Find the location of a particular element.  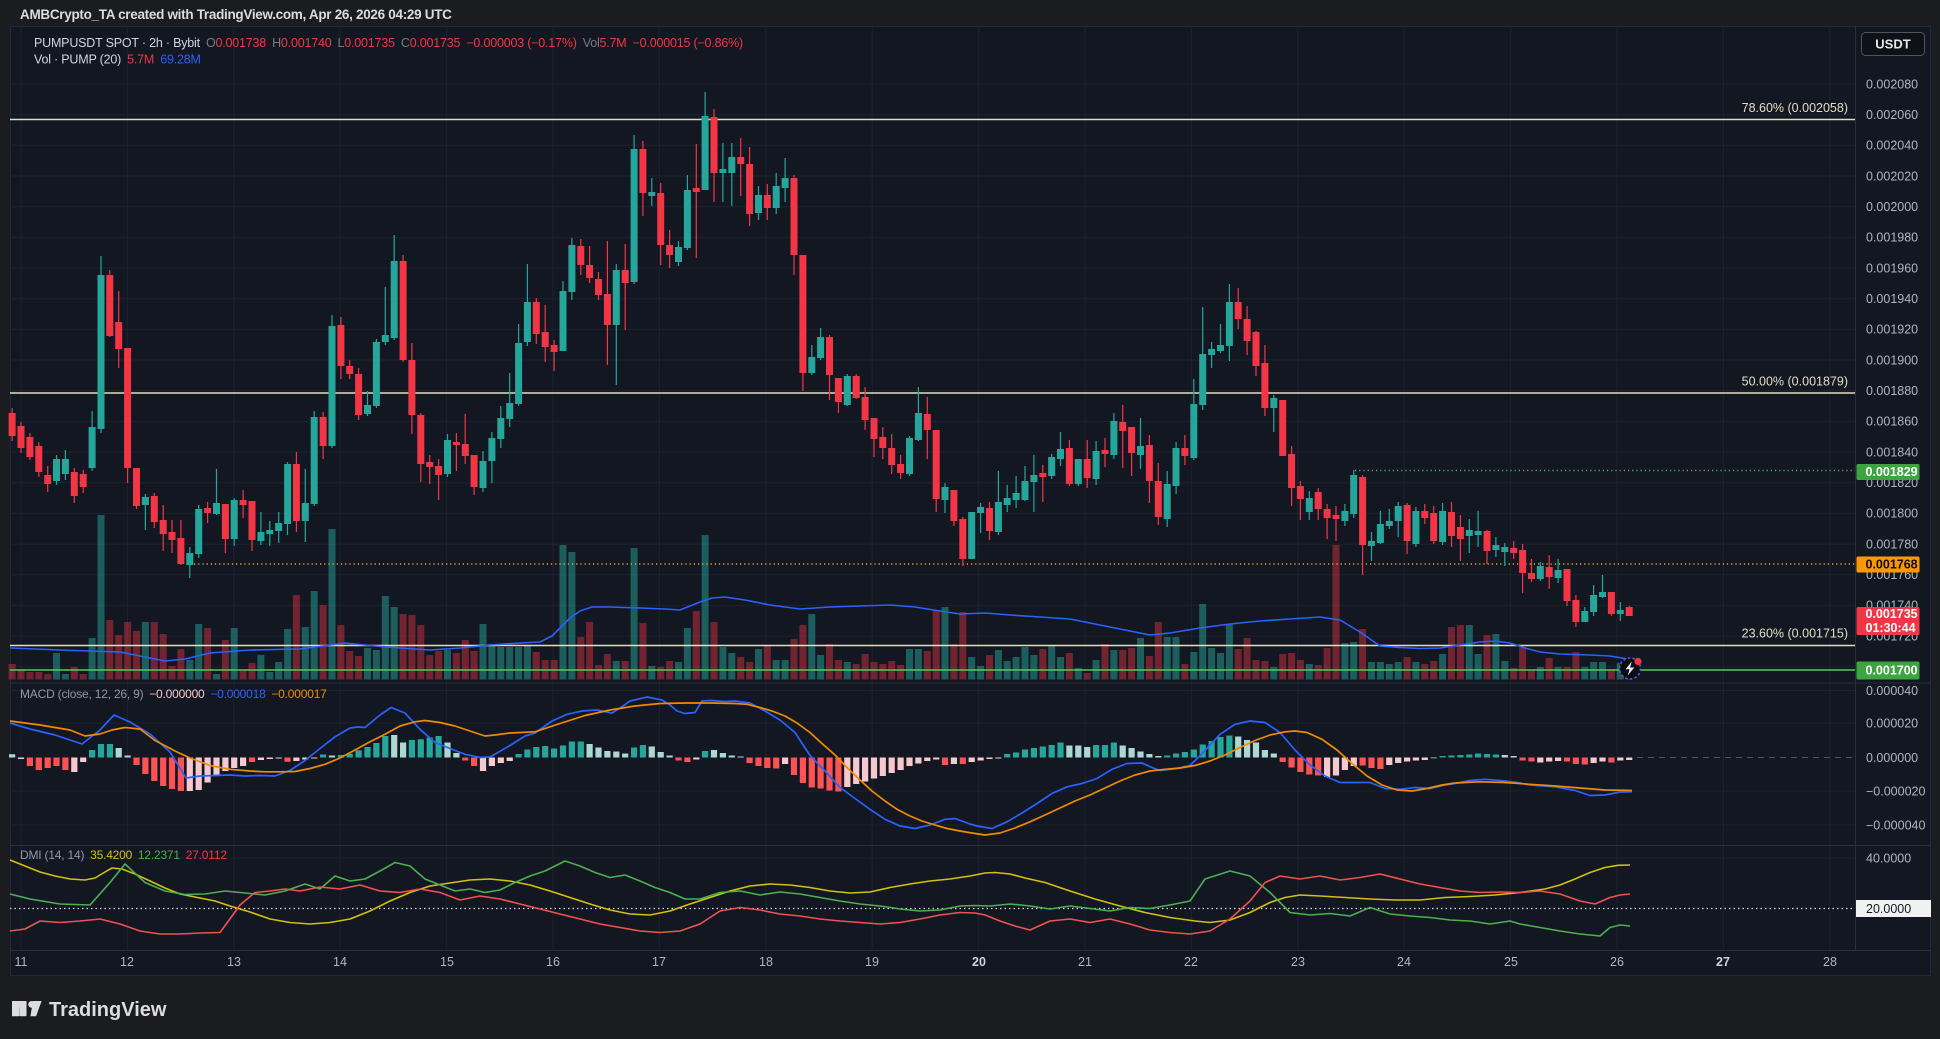

svg-text: 0.001800 is located at coordinates (1892, 514).